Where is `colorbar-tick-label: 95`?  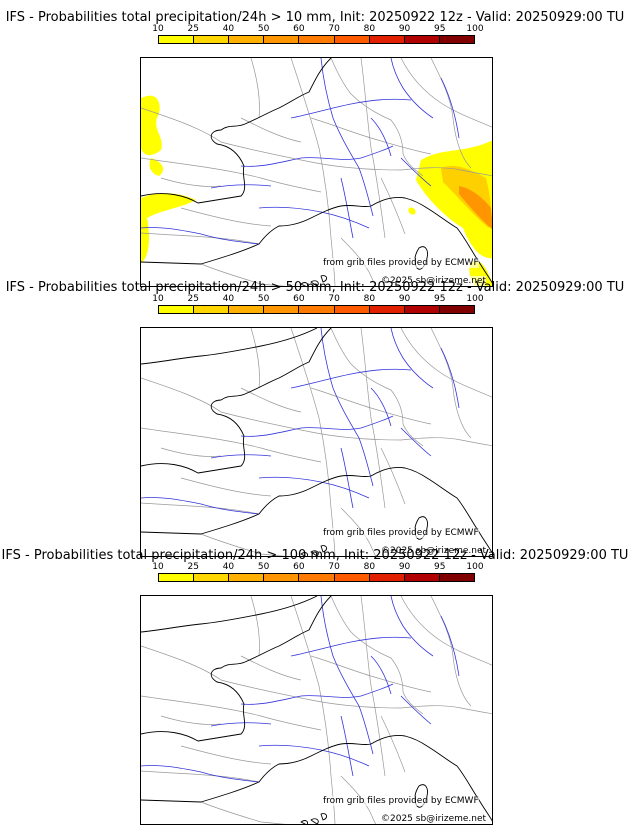 colorbar-tick-label: 95 is located at coordinates (440, 29).